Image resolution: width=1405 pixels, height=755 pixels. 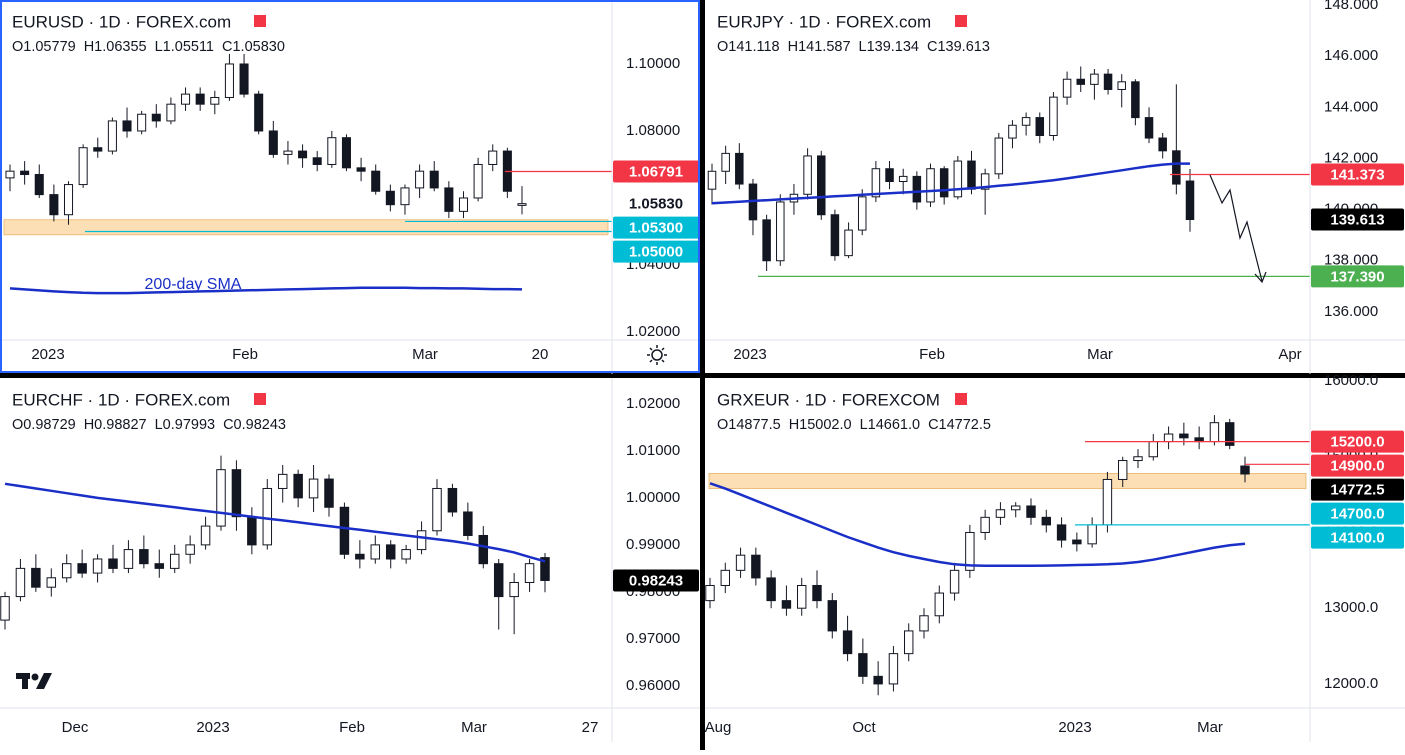 What do you see at coordinates (889, 47) in the screenshot?
I see `ohlc-value: L139.134` at bounding box center [889, 47].